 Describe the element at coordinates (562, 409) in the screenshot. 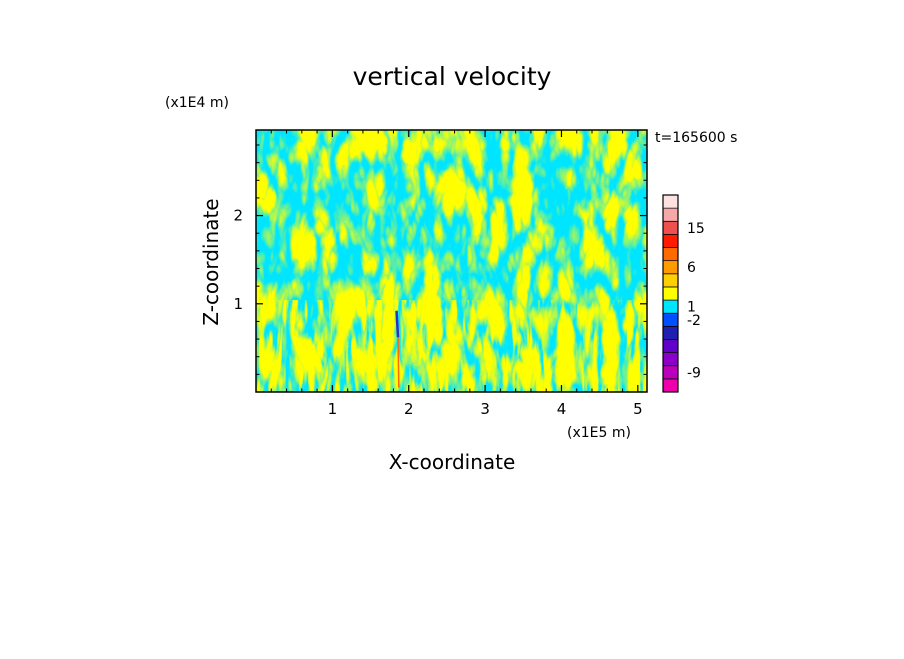

I see `x-tick-label: 4` at that location.